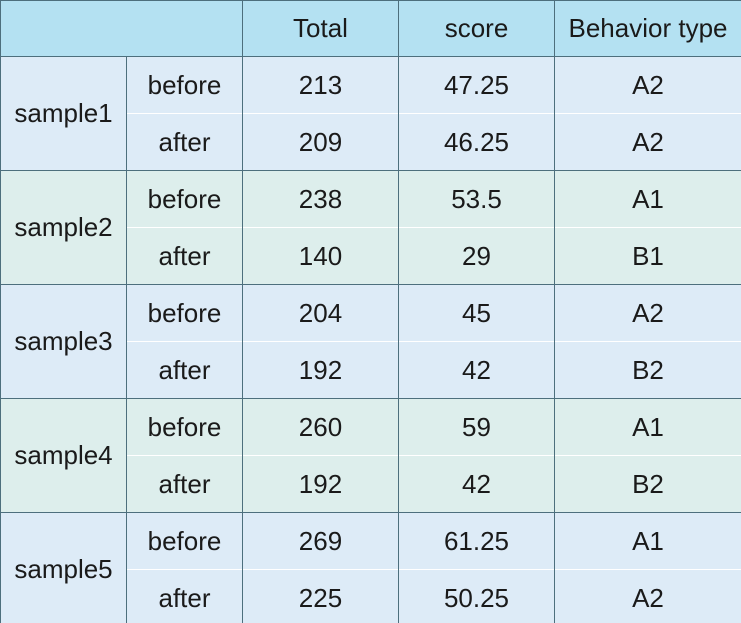 The image size is (741, 623). What do you see at coordinates (320, 28) in the screenshot?
I see `header-total: Total` at bounding box center [320, 28].